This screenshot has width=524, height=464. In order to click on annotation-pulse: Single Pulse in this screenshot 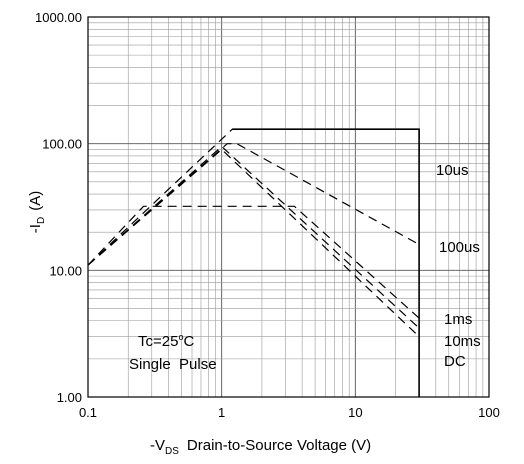, I will do `click(173, 364)`.